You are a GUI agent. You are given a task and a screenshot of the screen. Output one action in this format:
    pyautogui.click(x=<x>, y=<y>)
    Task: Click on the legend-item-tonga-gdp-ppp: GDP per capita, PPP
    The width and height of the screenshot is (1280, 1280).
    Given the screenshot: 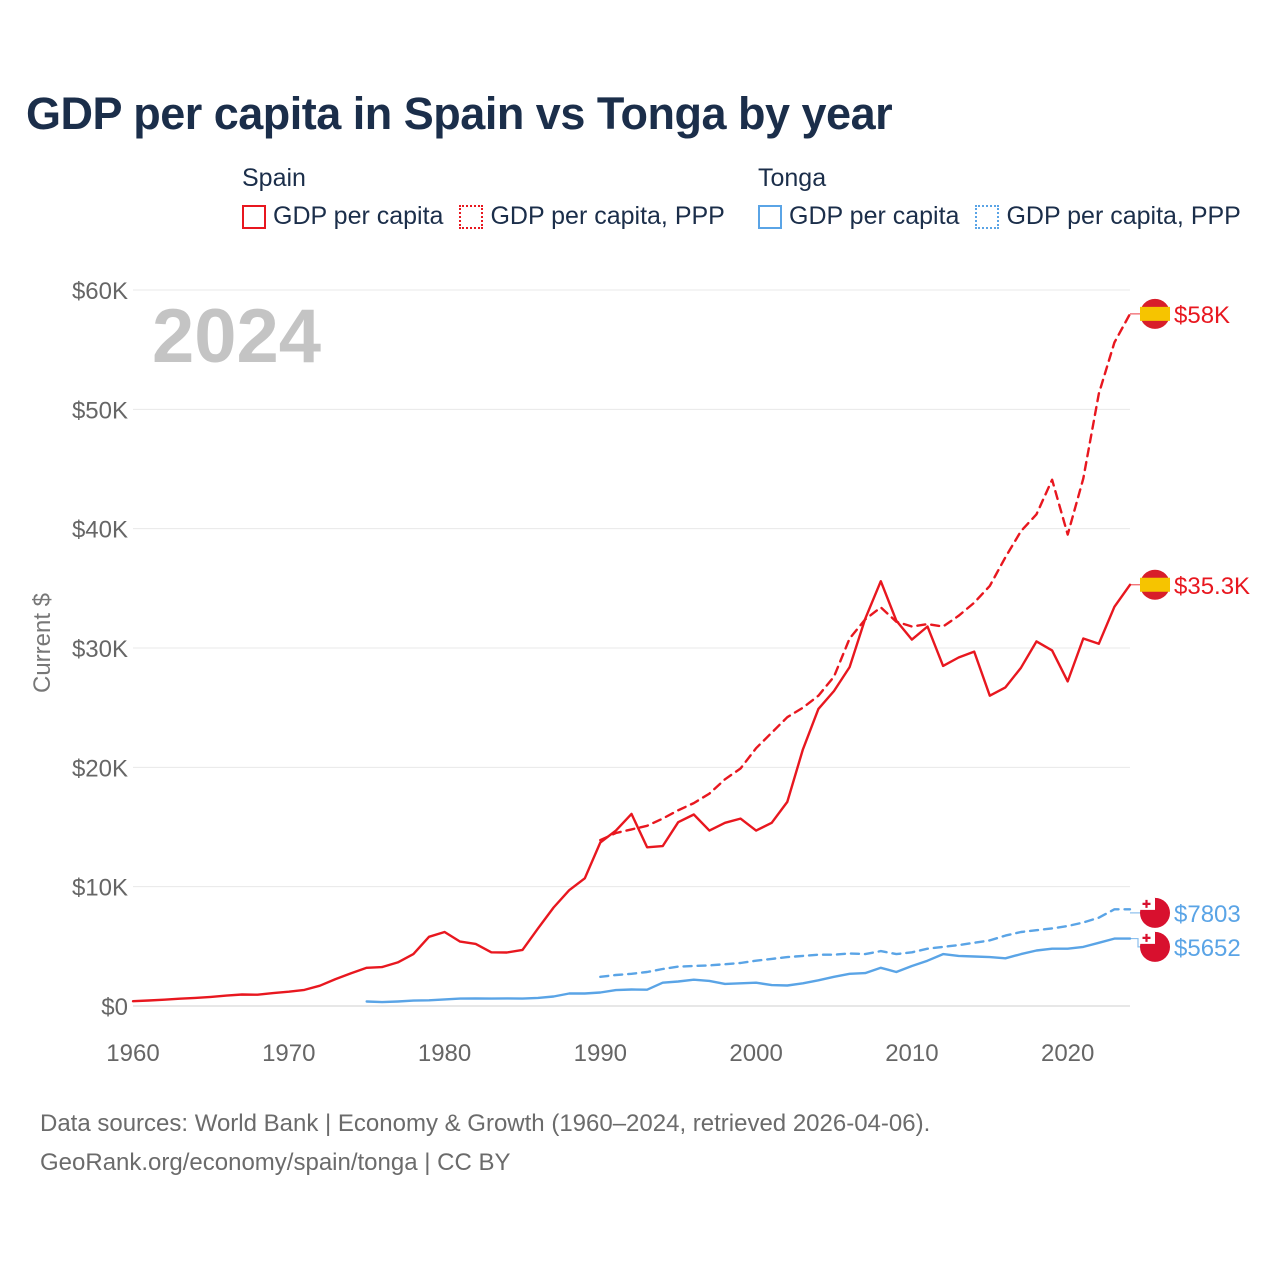 What is the action you would take?
    pyautogui.click(x=1108, y=216)
    